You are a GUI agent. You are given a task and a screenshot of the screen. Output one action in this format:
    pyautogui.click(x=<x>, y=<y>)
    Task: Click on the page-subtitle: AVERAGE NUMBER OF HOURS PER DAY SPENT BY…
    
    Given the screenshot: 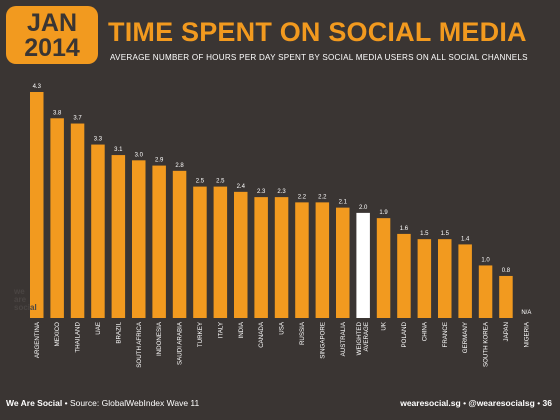 What is the action you would take?
    pyautogui.click(x=319, y=57)
    